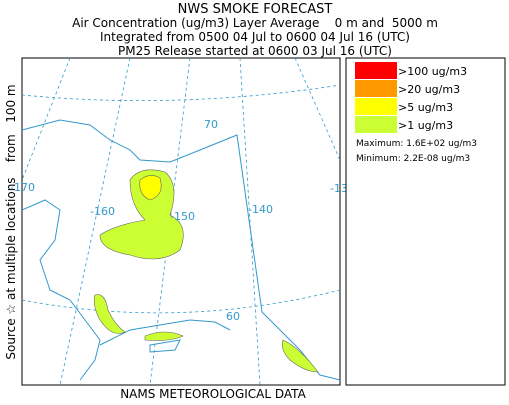  Describe the element at coordinates (255, 9) in the screenshot. I see `title: NWS SMOKE FORECAST` at that location.